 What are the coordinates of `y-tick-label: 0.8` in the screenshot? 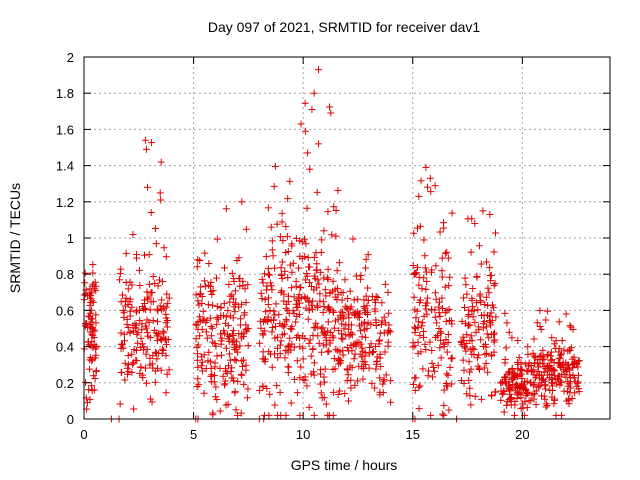 It's located at (65, 274).